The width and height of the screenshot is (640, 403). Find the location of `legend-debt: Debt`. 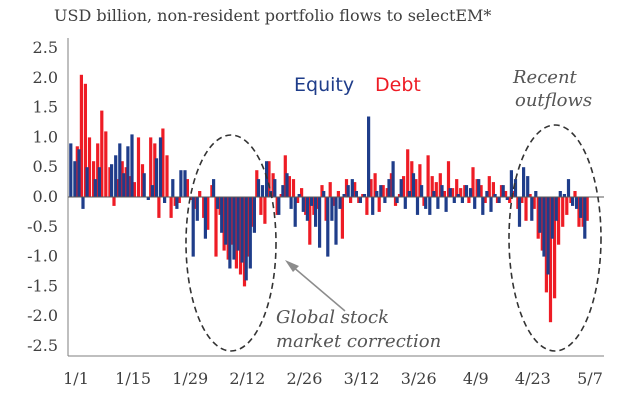

legend-debt: Debt is located at coordinates (398, 85).